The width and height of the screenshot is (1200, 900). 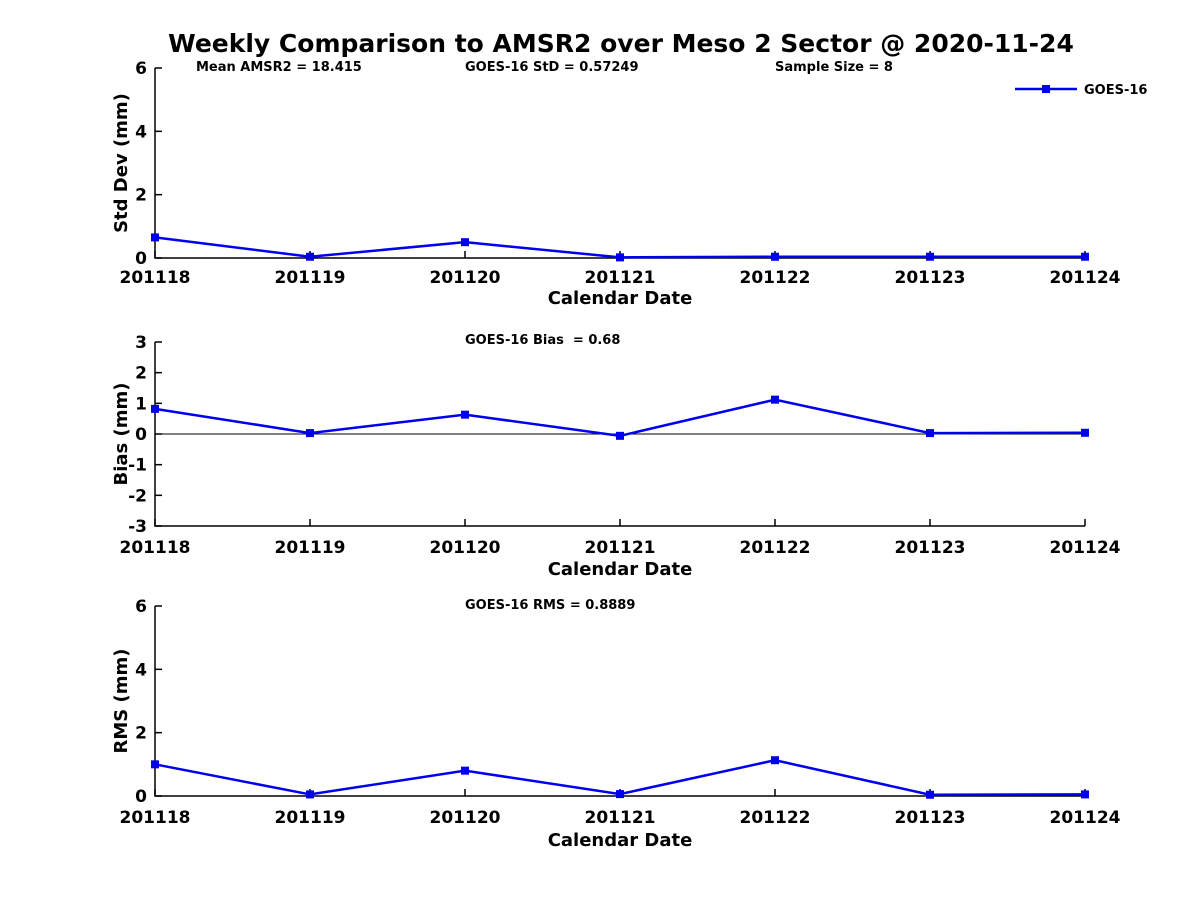 What do you see at coordinates (620, 840) in the screenshot?
I see `rms-xlabel: Calendar Date` at bounding box center [620, 840].